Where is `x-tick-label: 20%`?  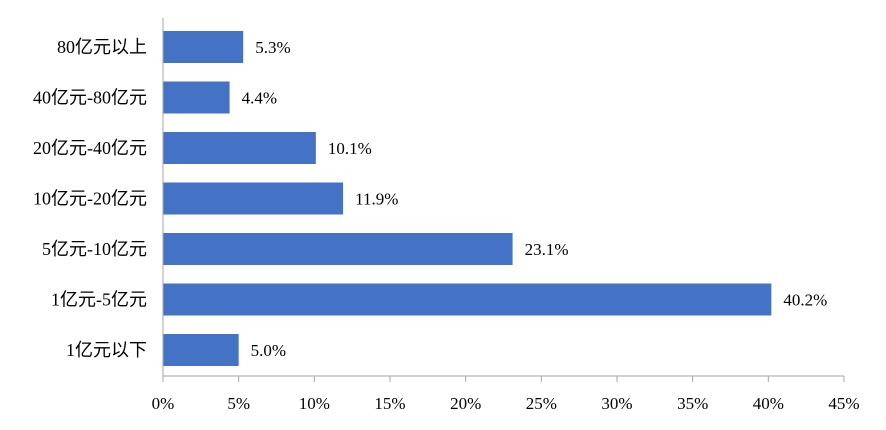 x-tick-label: 20% is located at coordinates (465, 403).